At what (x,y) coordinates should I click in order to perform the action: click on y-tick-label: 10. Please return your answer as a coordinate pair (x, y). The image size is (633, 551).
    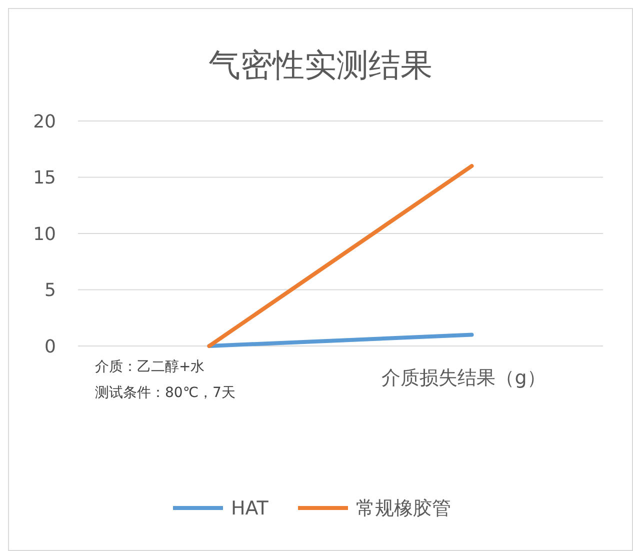
    Looking at the image, I should click on (44, 234).